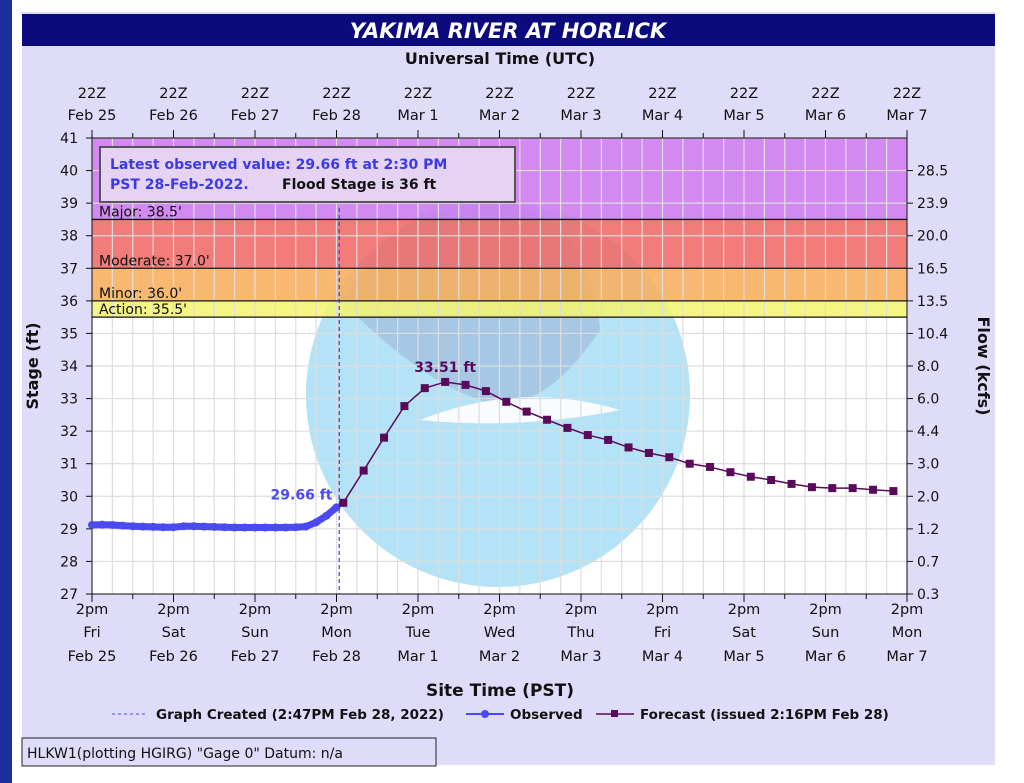 The height and width of the screenshot is (783, 1024). Describe the element at coordinates (69, 530) in the screenshot. I see `y-tick-label: 29` at that location.